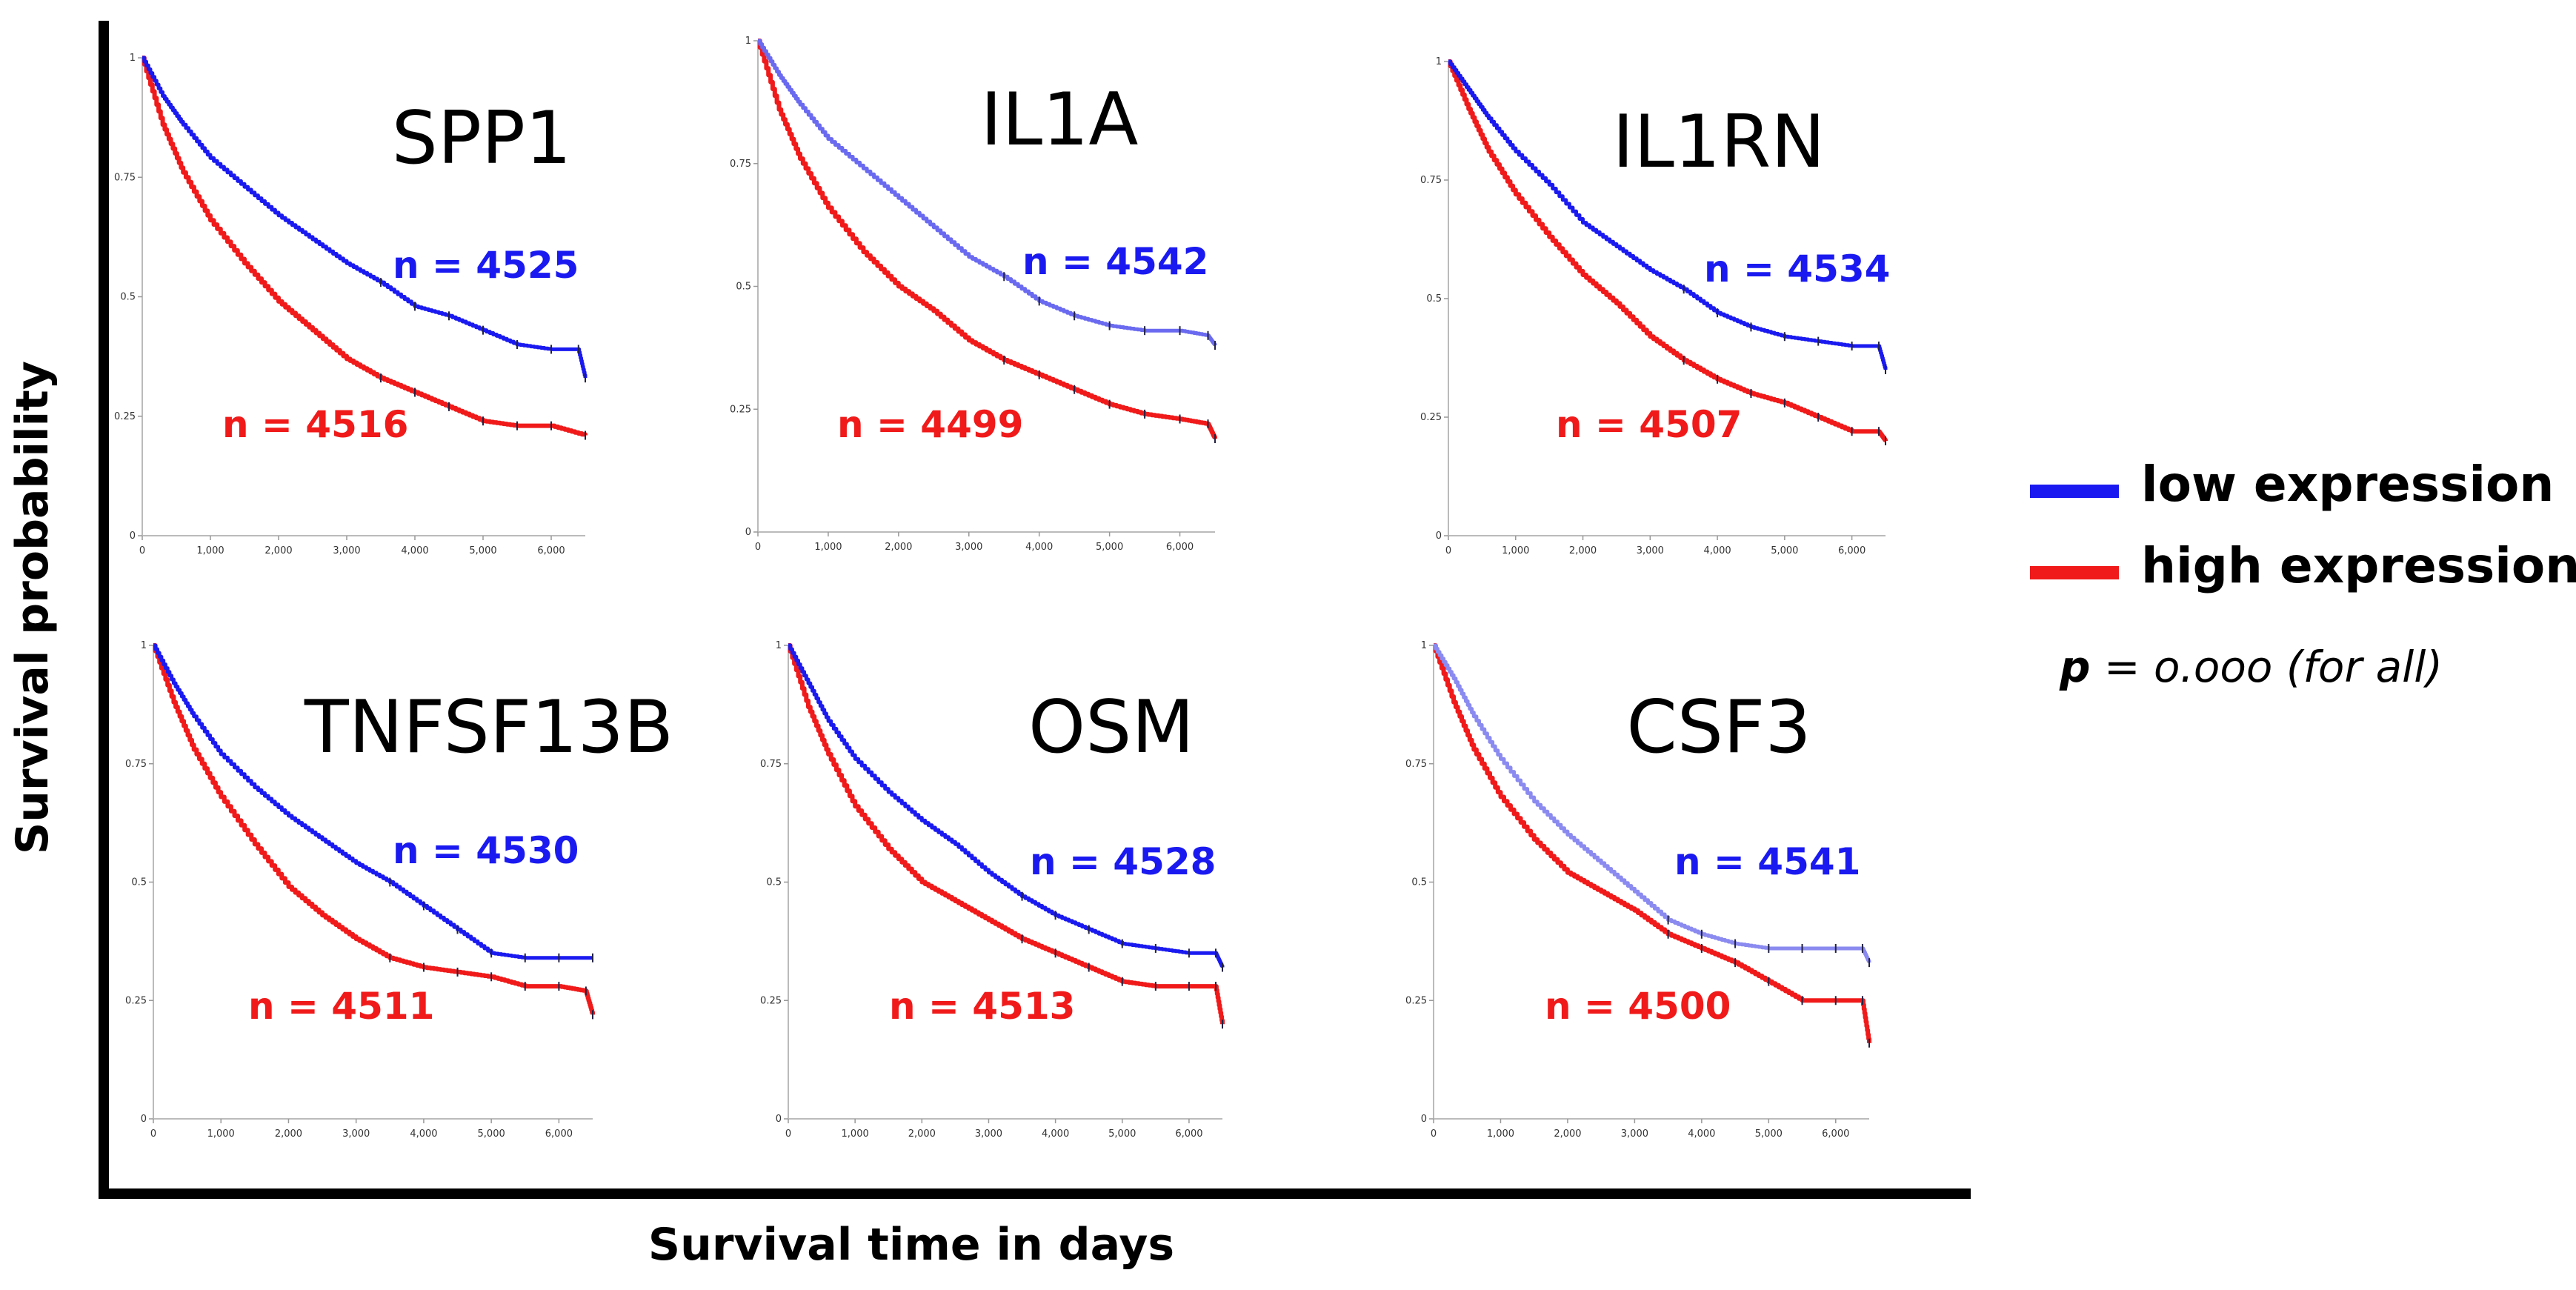  What do you see at coordinates (2251, 667) in the screenshot?
I see `p-value-note: p = o.ooo (for all)` at bounding box center [2251, 667].